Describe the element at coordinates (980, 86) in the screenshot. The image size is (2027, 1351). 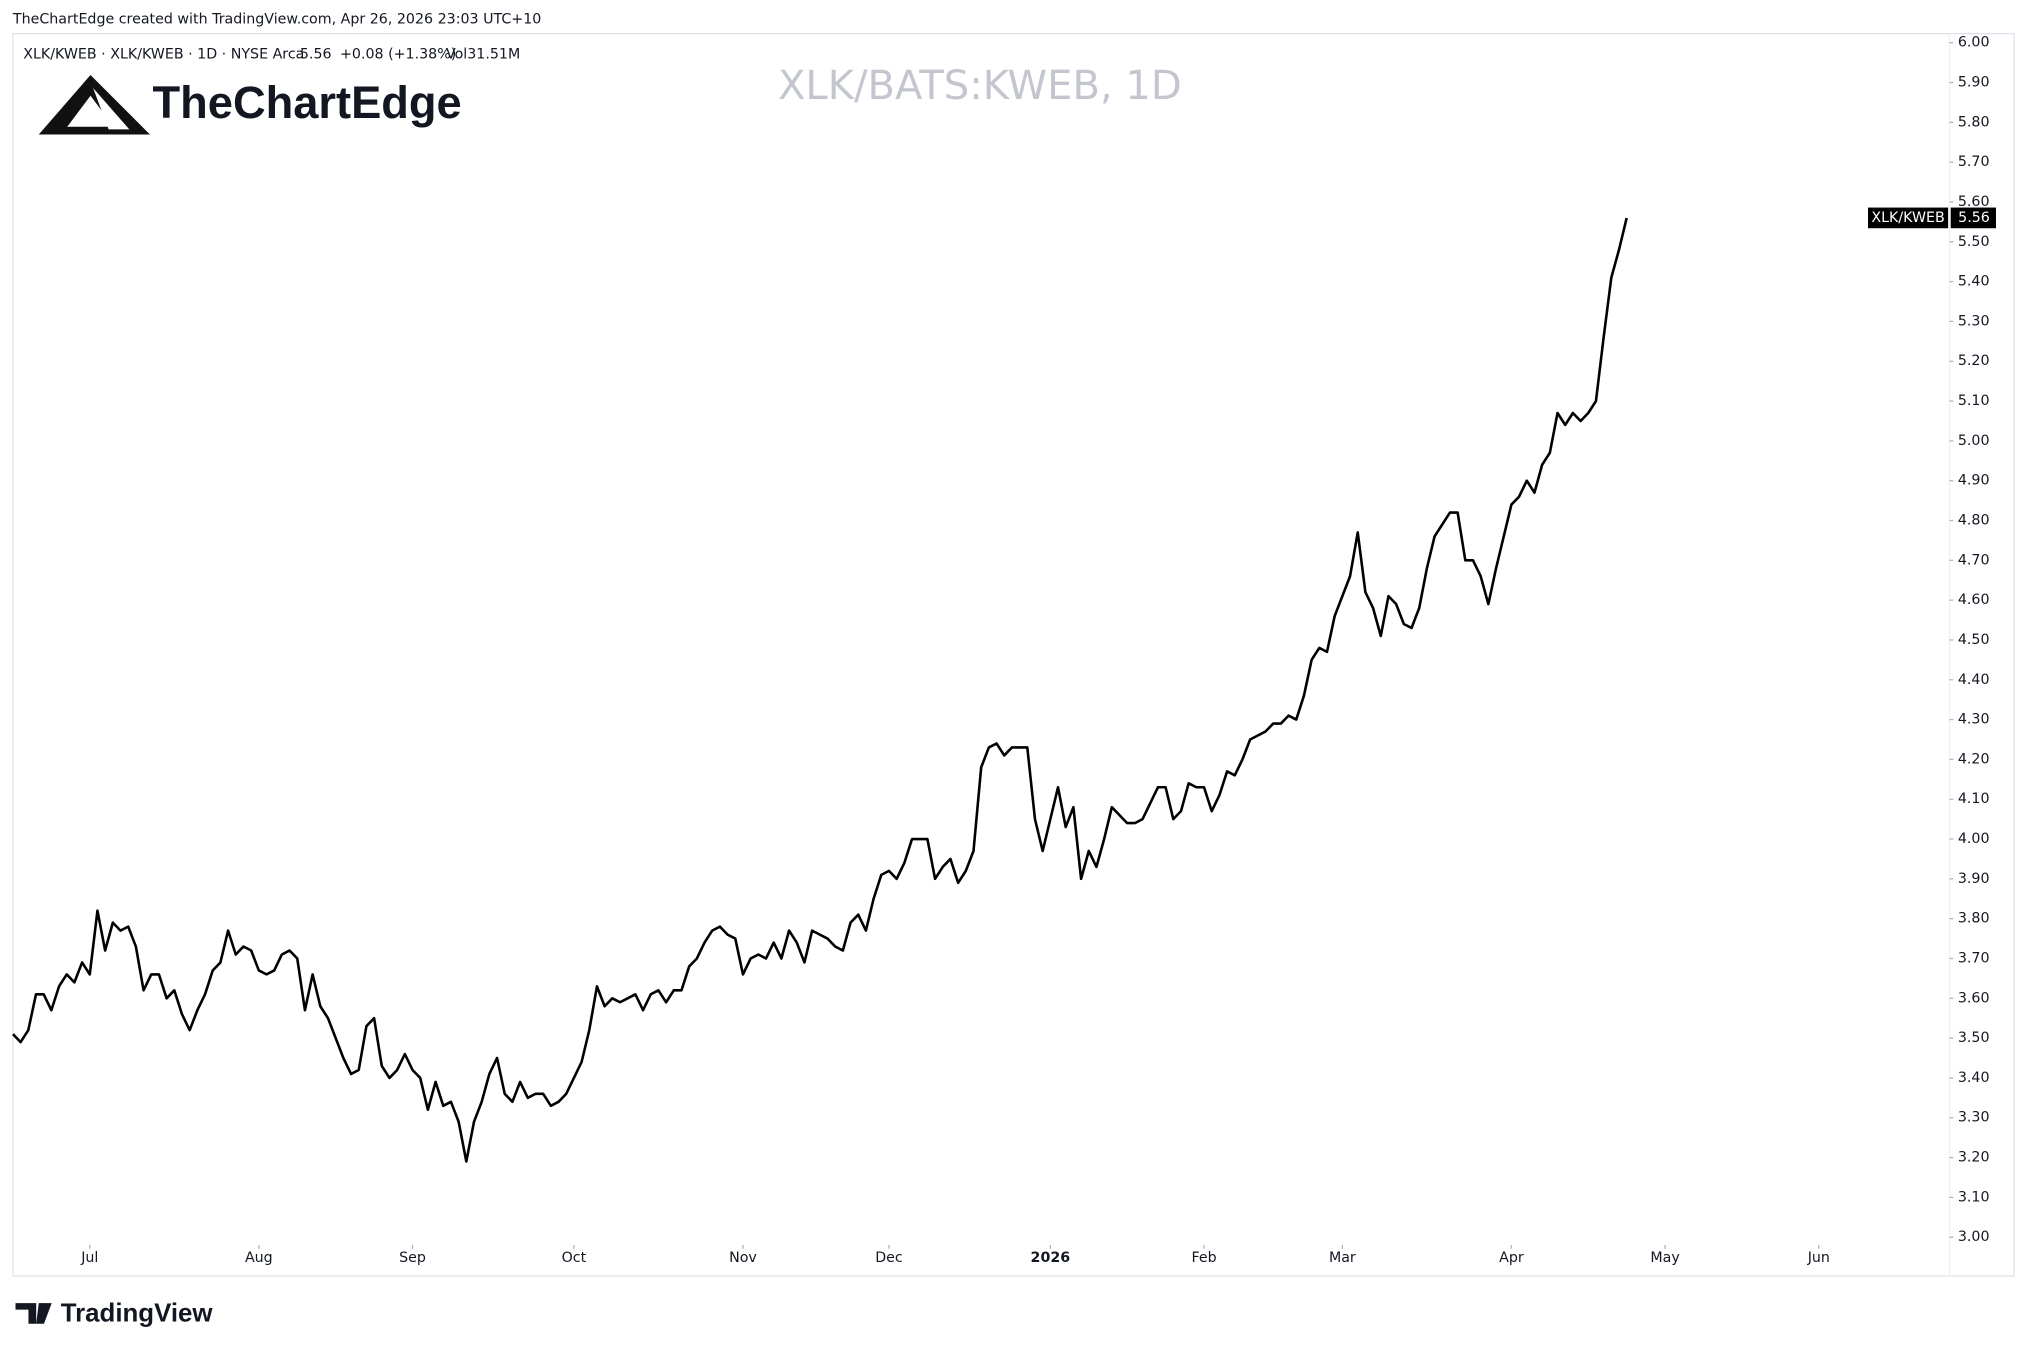
I see `watermark-title: XLK/BATS:KWEB, 1D` at that location.